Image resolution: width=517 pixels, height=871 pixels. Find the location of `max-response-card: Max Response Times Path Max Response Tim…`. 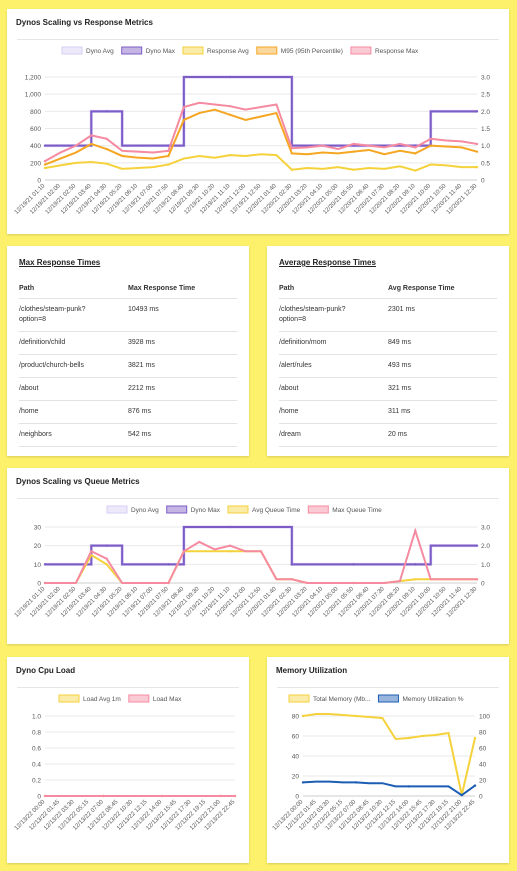

max-response-card: Max Response Times Path Max Response Tim… is located at coordinates (128, 351).